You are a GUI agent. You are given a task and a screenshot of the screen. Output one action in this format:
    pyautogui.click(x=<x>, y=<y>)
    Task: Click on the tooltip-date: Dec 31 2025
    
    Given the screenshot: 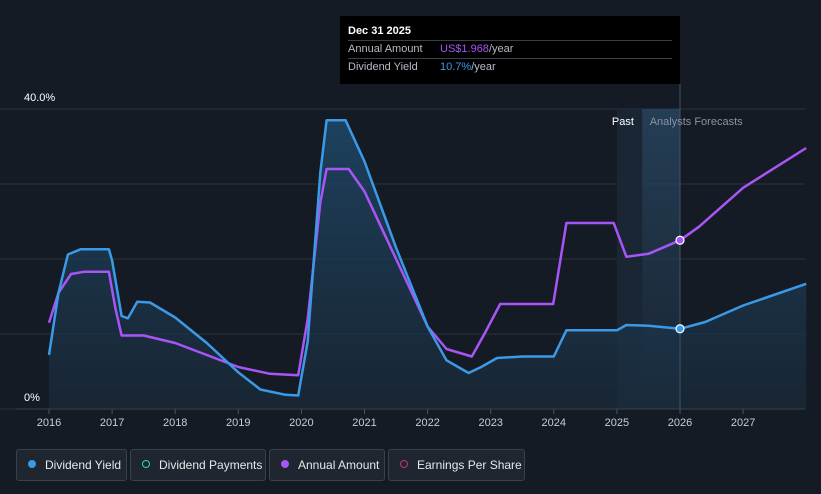 What is the action you would take?
    pyautogui.click(x=379, y=31)
    